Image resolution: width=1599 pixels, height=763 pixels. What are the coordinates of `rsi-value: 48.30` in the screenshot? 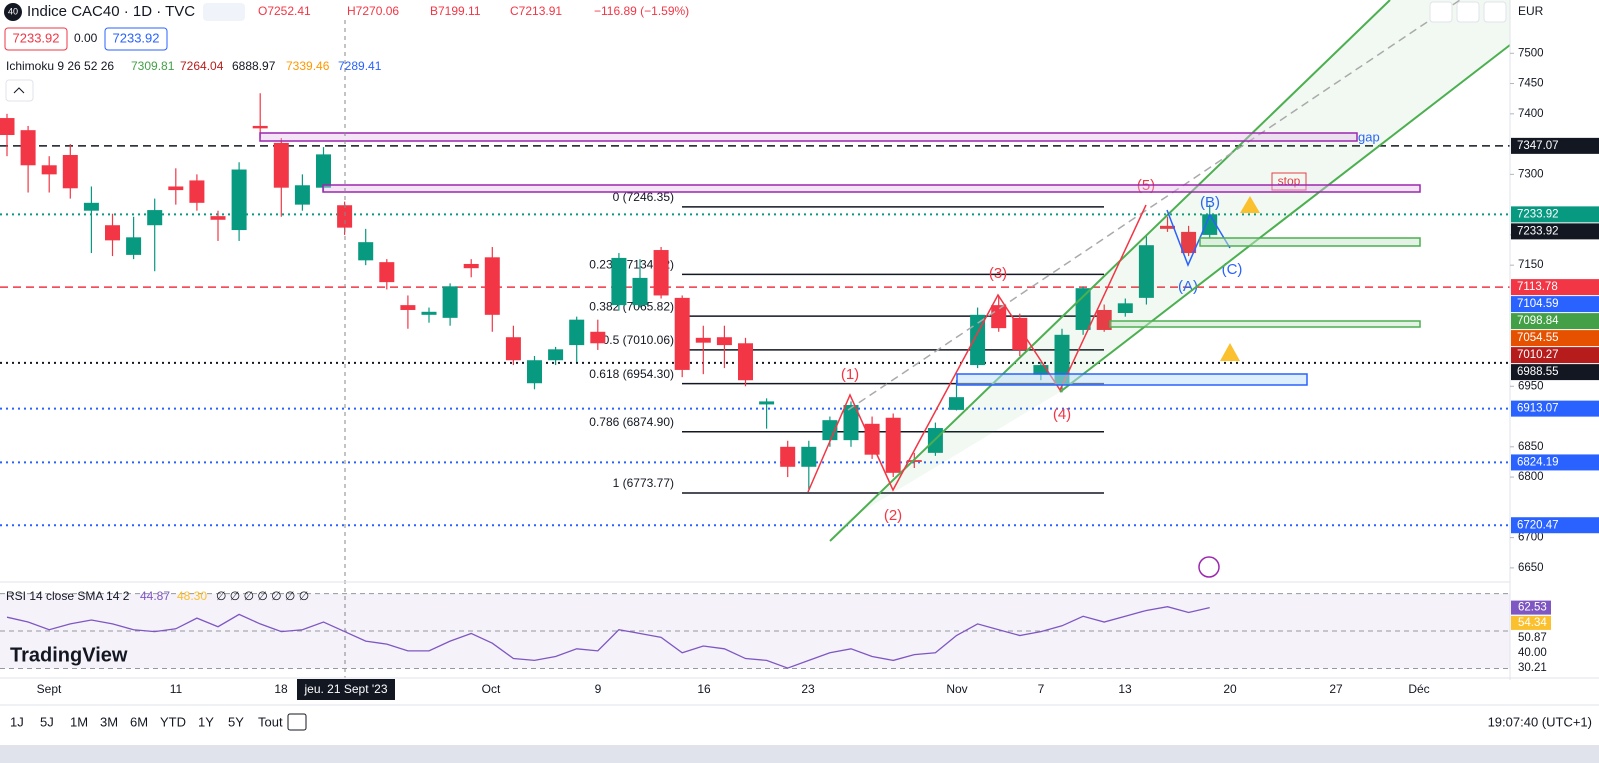 It's located at (192, 596).